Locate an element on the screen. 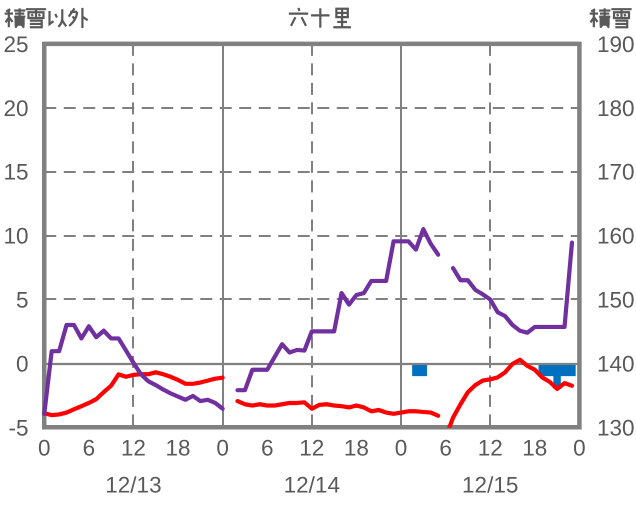 This screenshot has width=636, height=506. svg-text: 20 is located at coordinates (15, 108).